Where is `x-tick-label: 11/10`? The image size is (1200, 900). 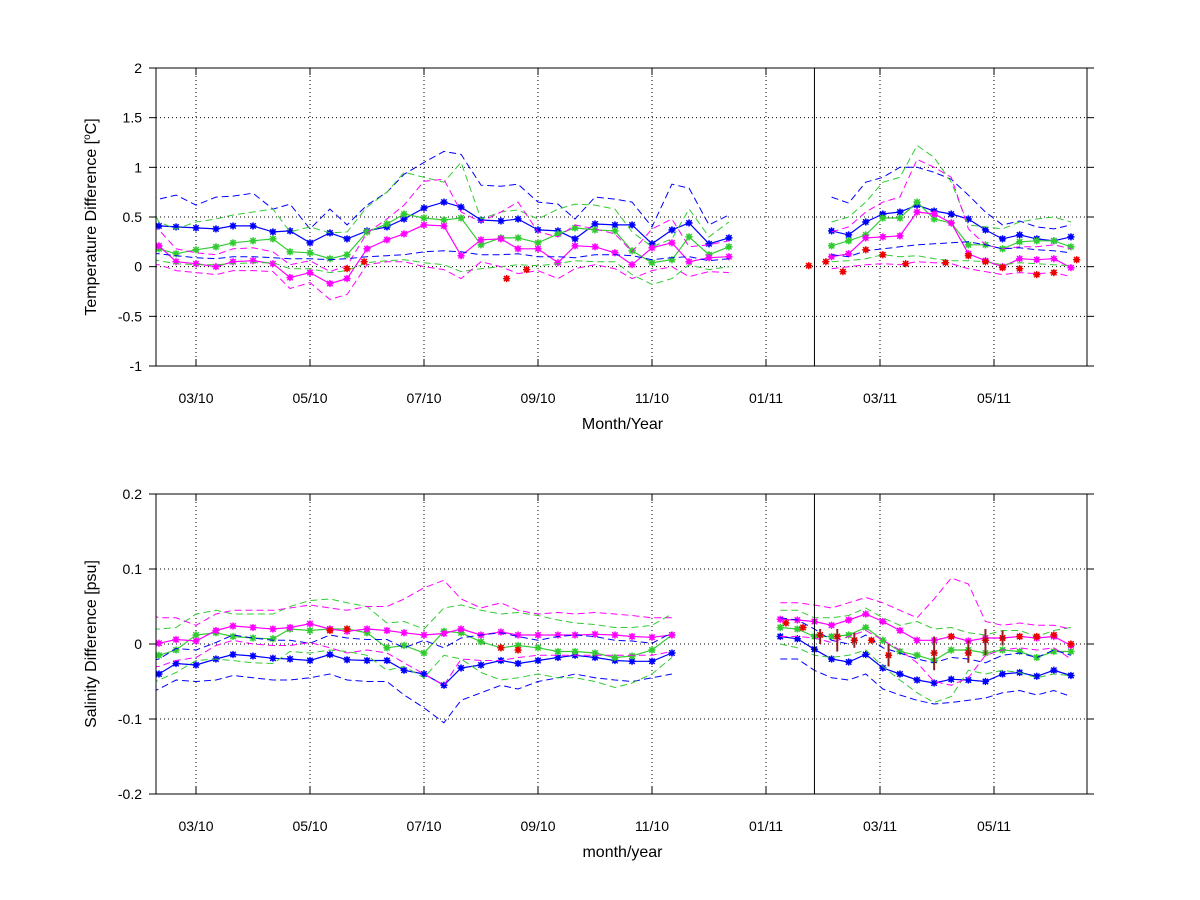
x-tick-label: 11/10 is located at coordinates (652, 398).